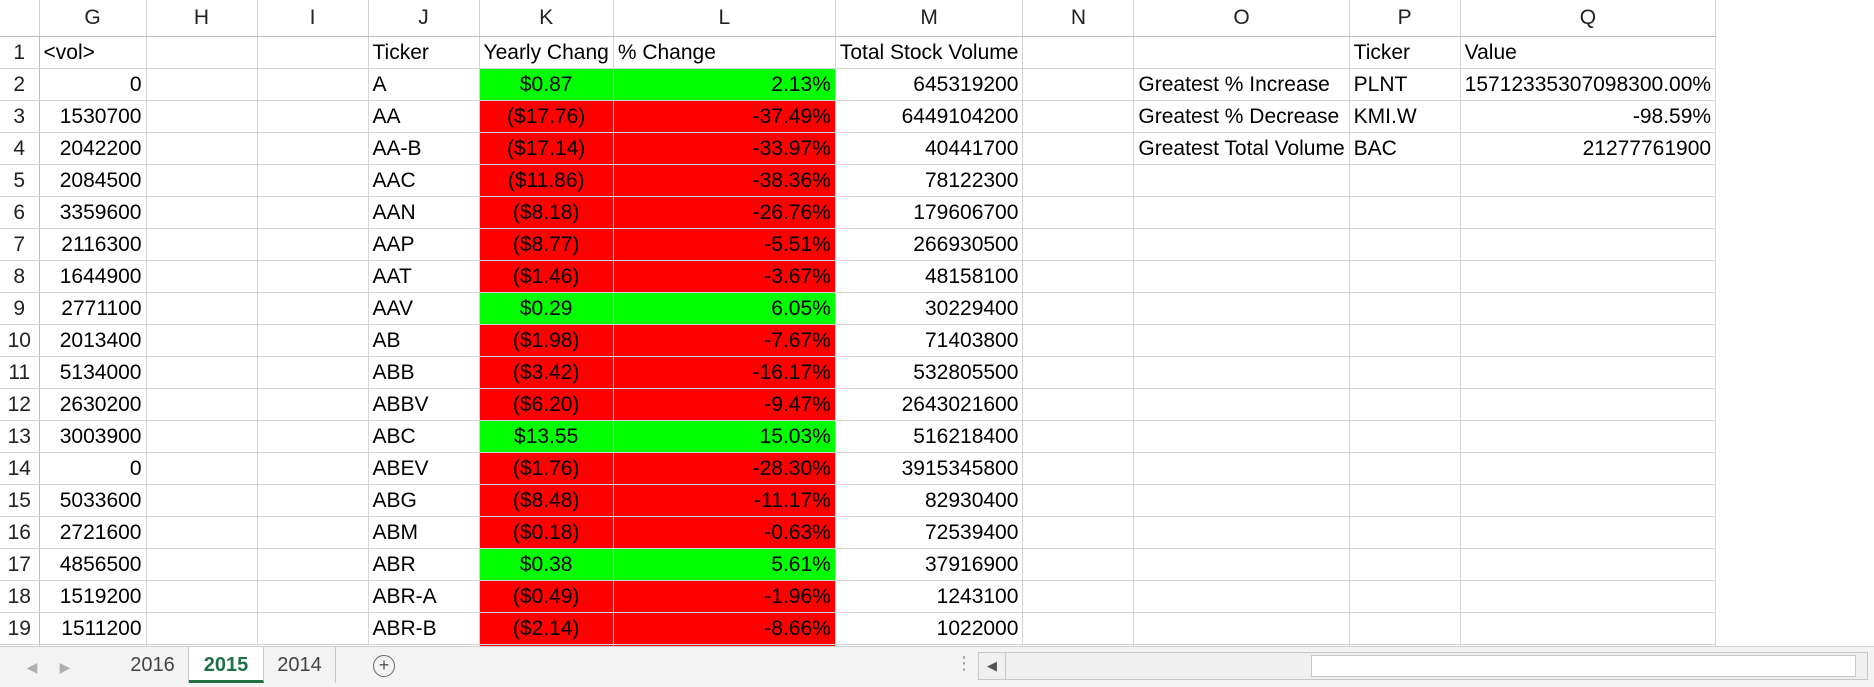 Image resolution: width=1874 pixels, height=687 pixels. I want to click on cell-percent-change: -7.67%, so click(724, 340).